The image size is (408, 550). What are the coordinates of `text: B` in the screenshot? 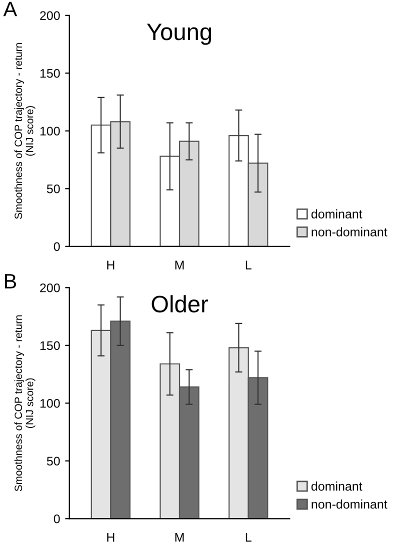 It's located at (10, 281).